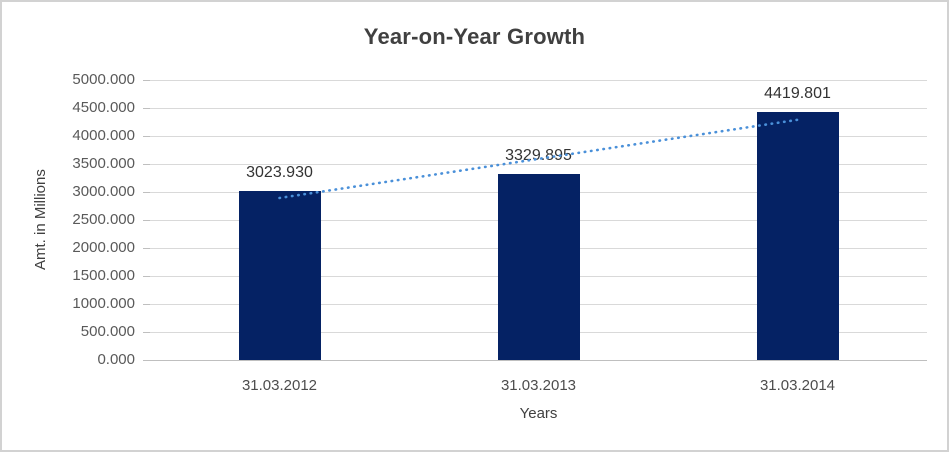 The image size is (949, 452). Describe the element at coordinates (538, 385) in the screenshot. I see `x-category-label: 31.03.2013` at that location.